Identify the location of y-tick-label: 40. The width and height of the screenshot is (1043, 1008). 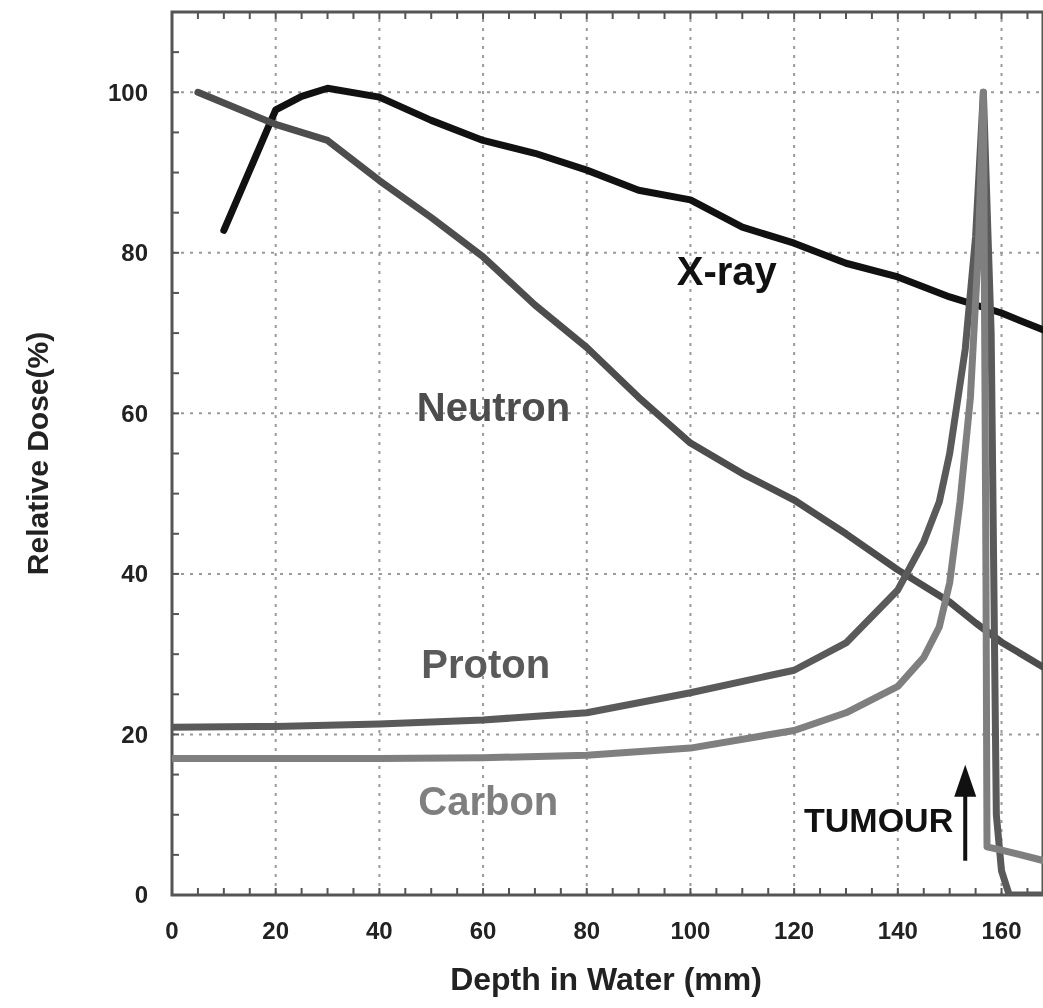
(134, 574).